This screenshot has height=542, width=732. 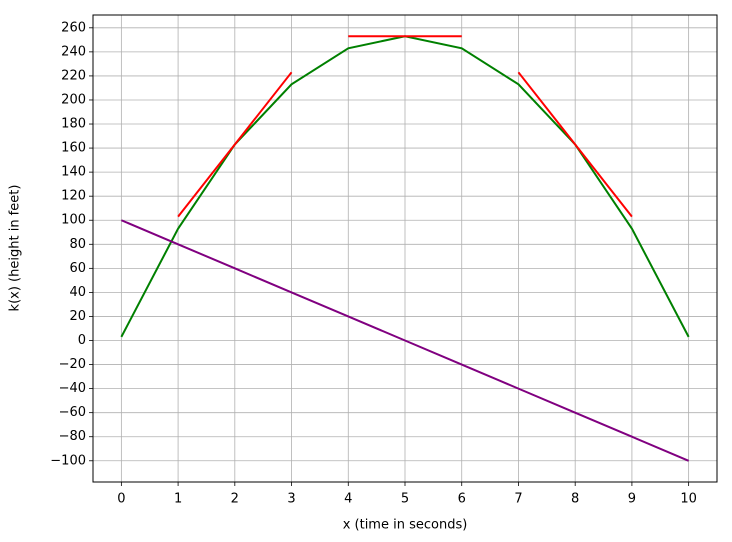 What do you see at coordinates (82, 340) in the screenshot?
I see `y-tick-label: 0` at bounding box center [82, 340].